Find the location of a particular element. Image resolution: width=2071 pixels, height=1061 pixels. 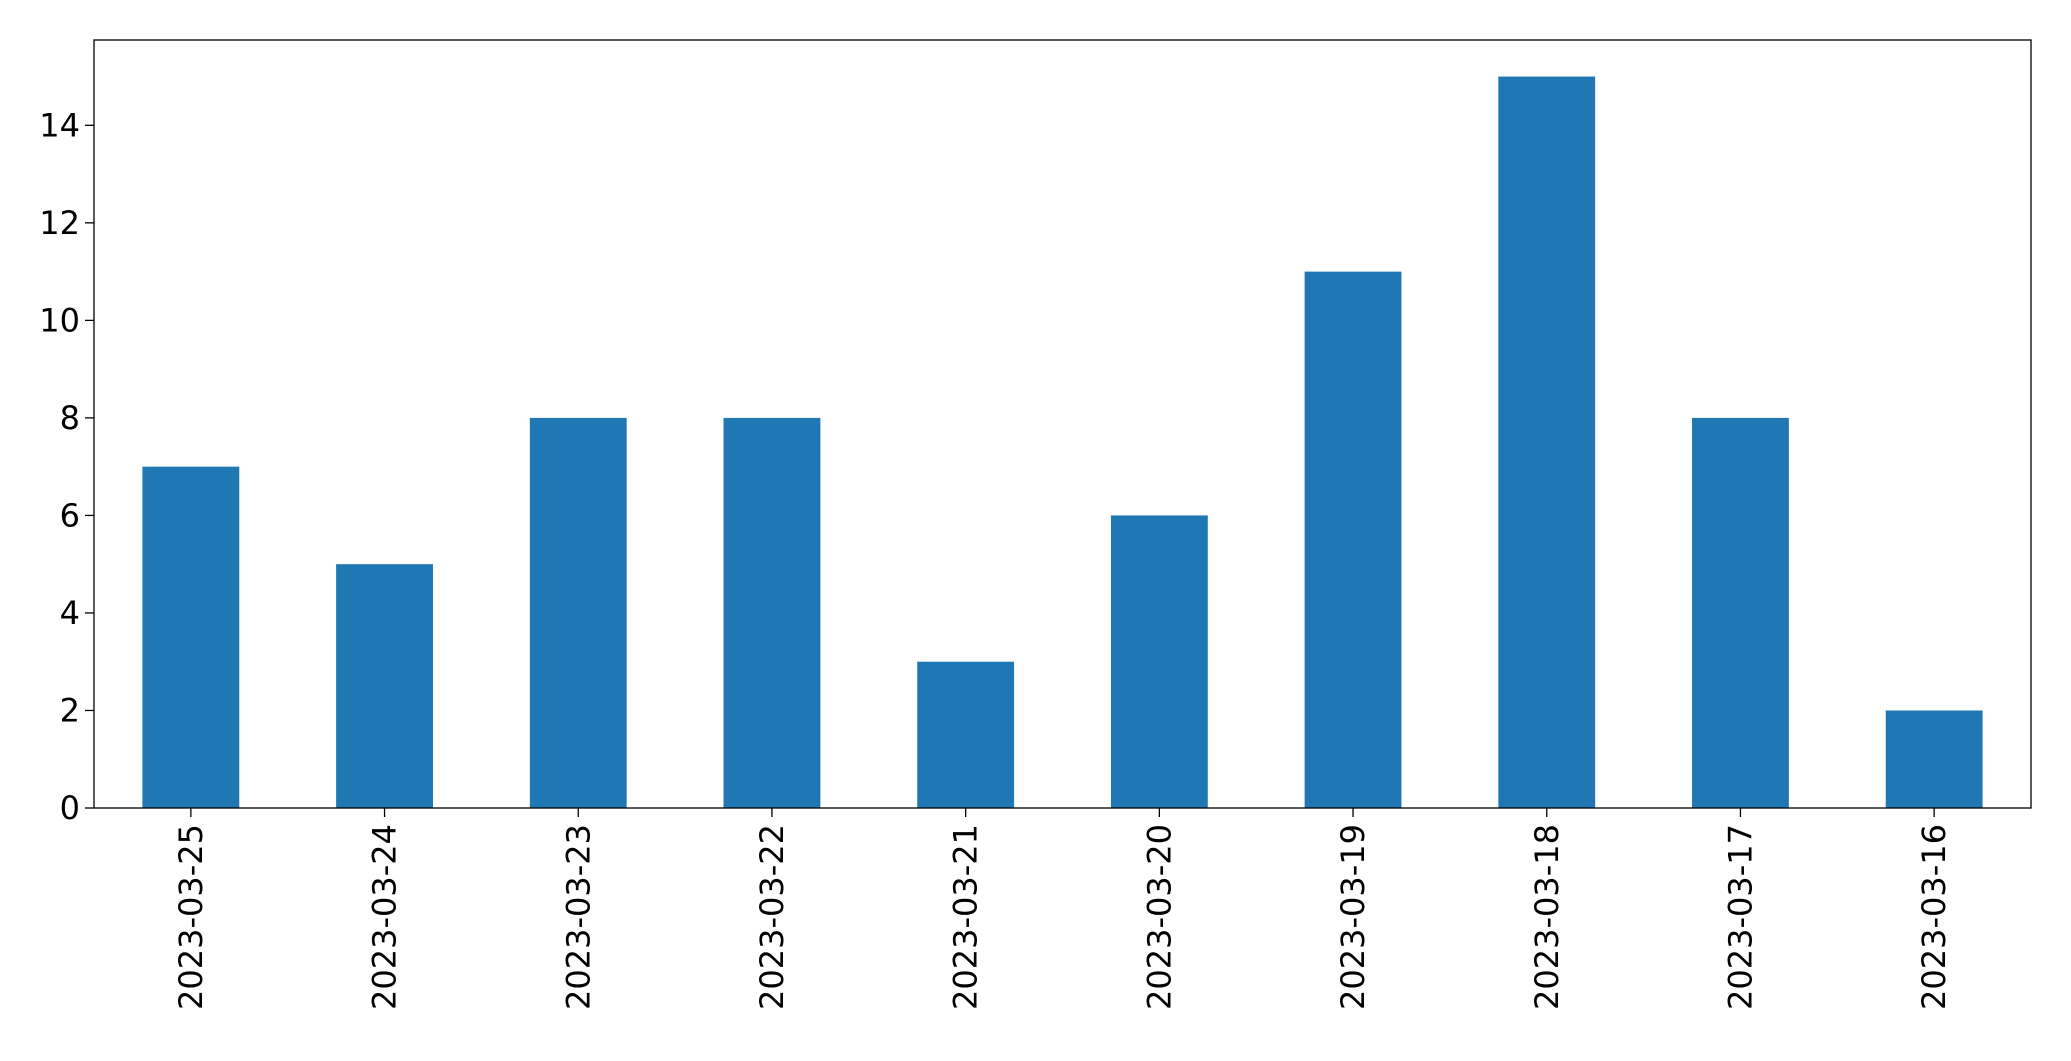

x-tick-label: 2023-03-24 is located at coordinates (385, 917).